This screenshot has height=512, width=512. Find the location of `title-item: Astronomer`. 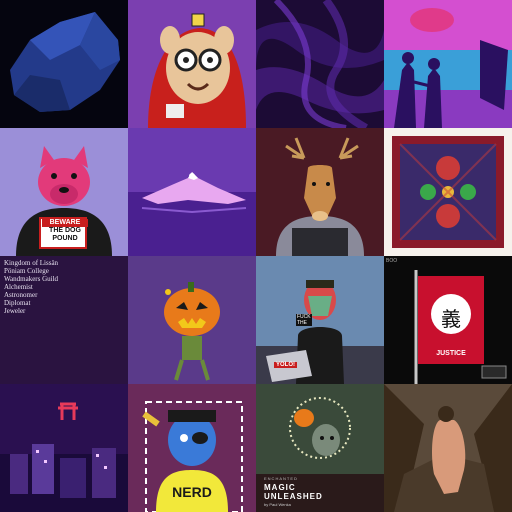

title-item: Astronomer is located at coordinates (21, 295).